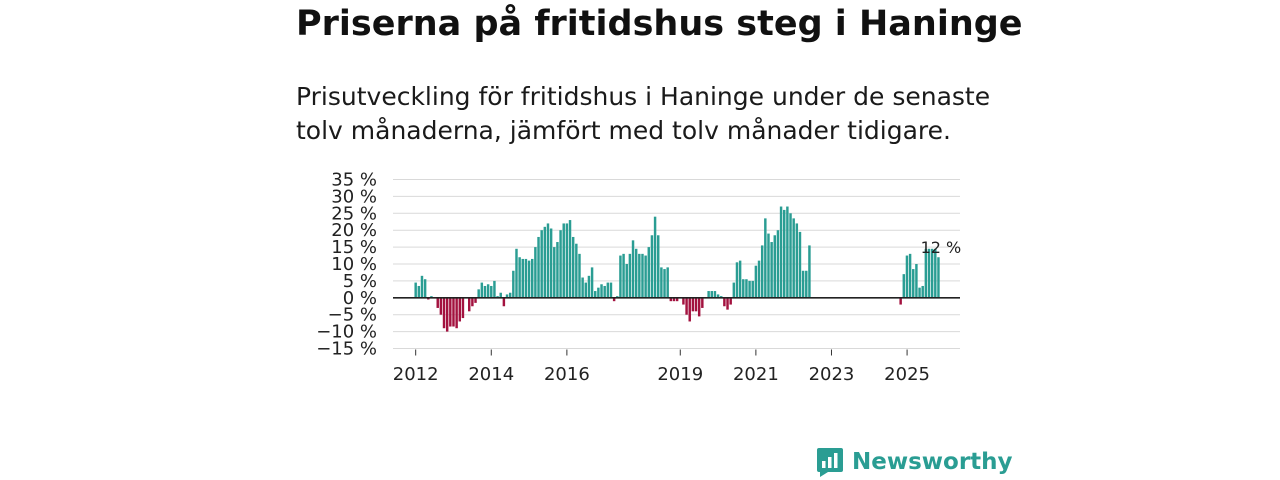 The image size is (1280, 480). Describe the element at coordinates (567, 374) in the screenshot. I see `x-tick-label: 2016` at that location.